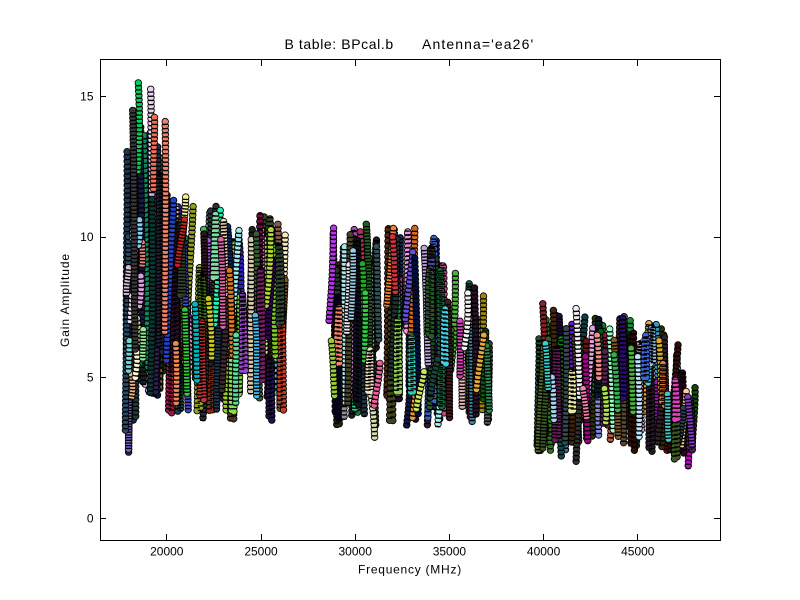 The height and width of the screenshot is (600, 800). What do you see at coordinates (544, 552) in the screenshot?
I see `svg-text: 40000` at bounding box center [544, 552].